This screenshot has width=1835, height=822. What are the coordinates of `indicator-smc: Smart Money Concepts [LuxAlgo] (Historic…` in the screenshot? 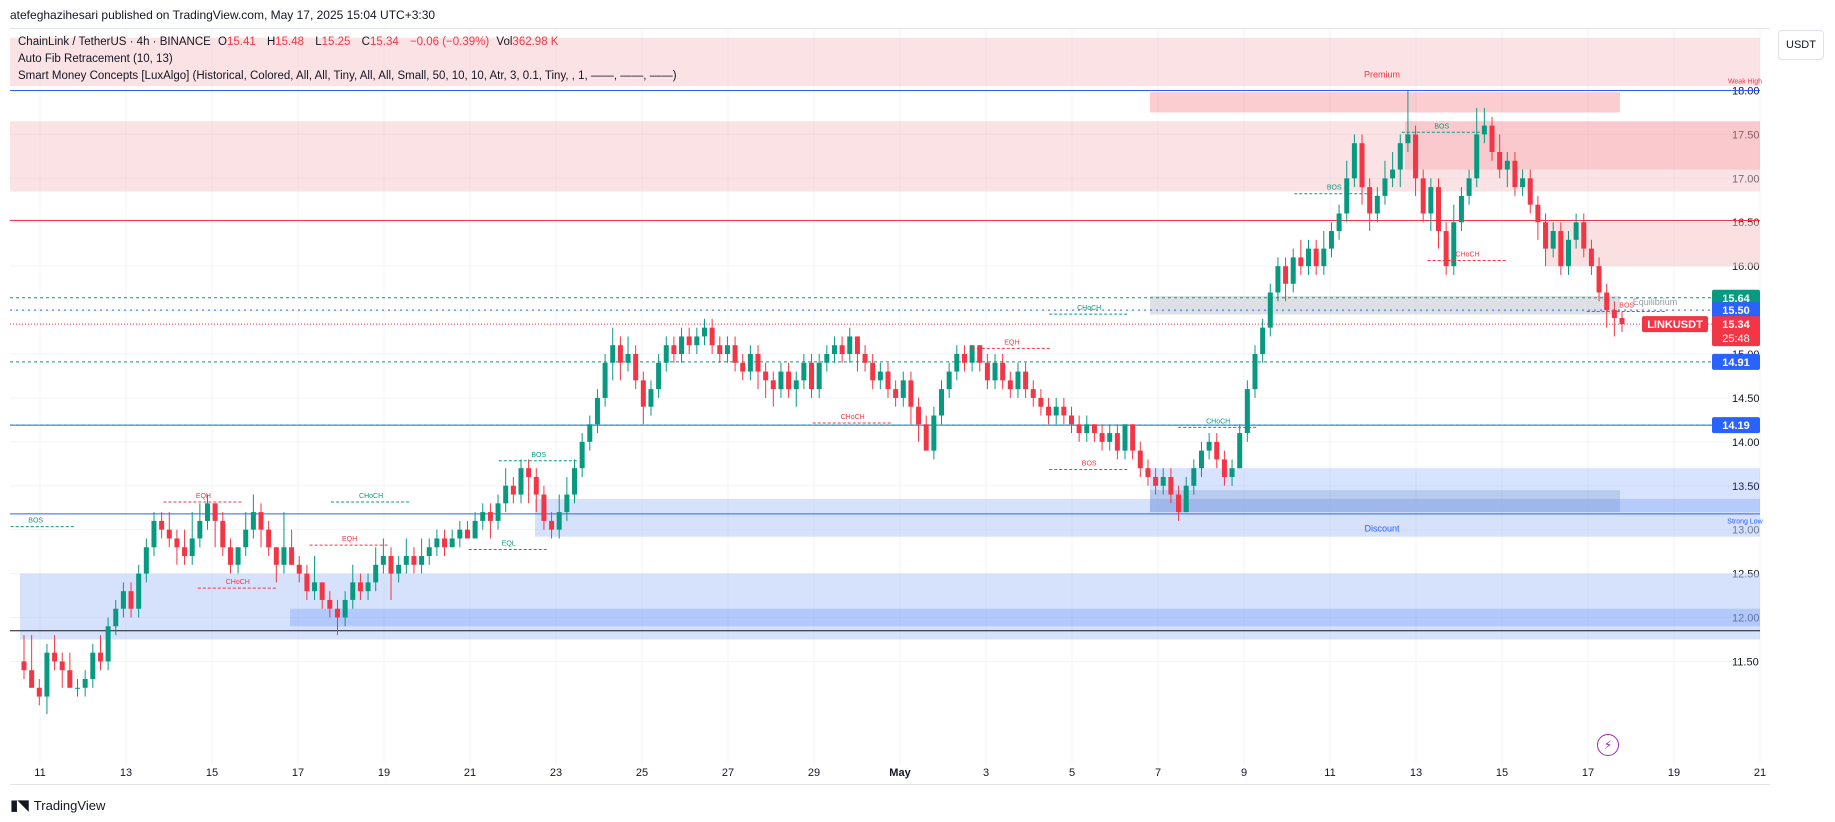 It's located at (347, 76).